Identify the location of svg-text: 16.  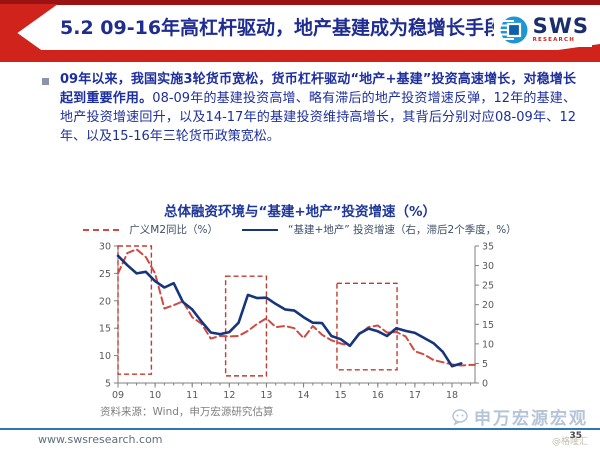
(378, 395).